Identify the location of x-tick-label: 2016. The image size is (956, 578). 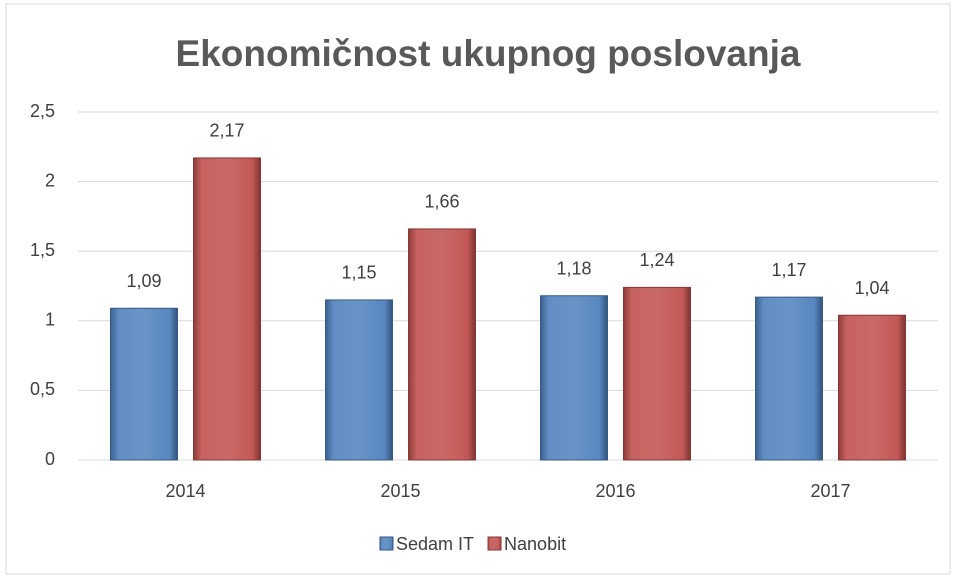
(615, 491).